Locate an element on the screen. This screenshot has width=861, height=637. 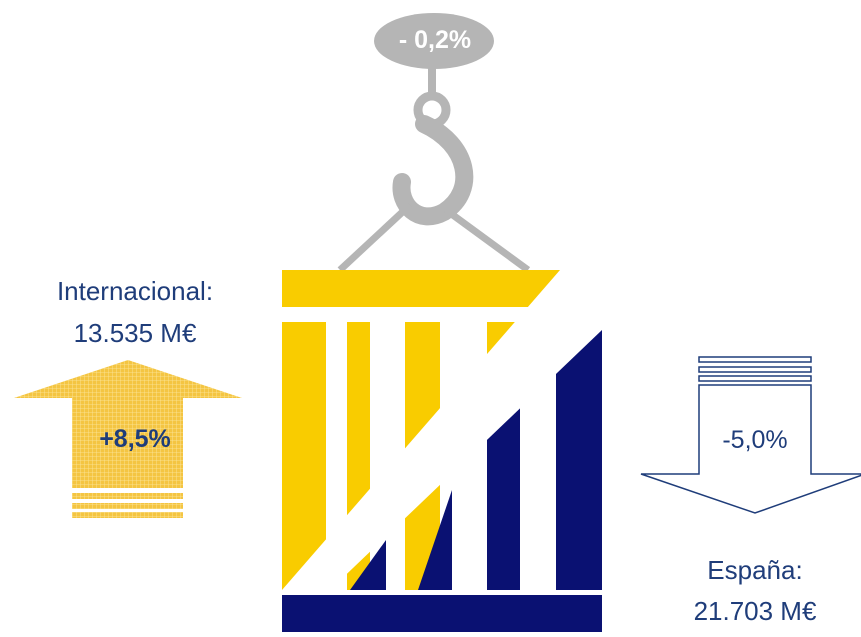
spain-change: -5,0% is located at coordinates (755, 440).